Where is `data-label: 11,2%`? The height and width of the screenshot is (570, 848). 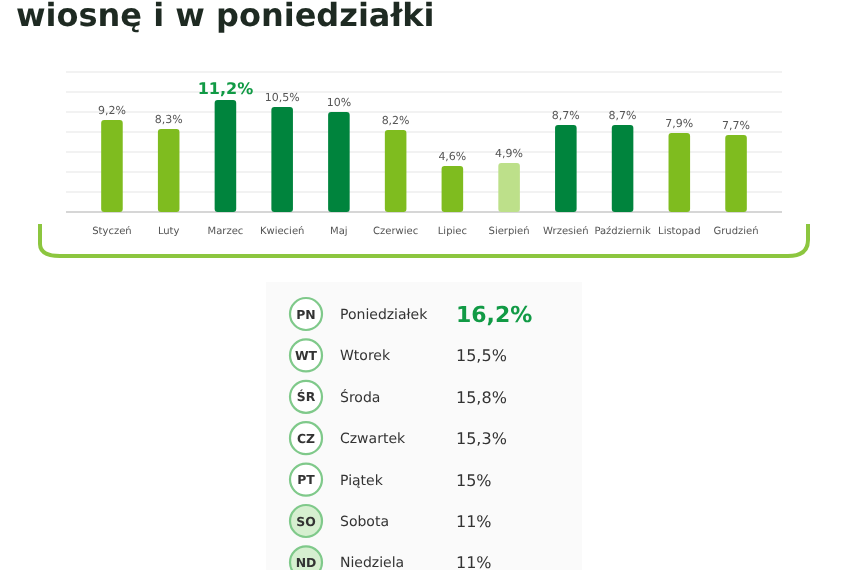
data-label: 11,2% is located at coordinates (225, 89).